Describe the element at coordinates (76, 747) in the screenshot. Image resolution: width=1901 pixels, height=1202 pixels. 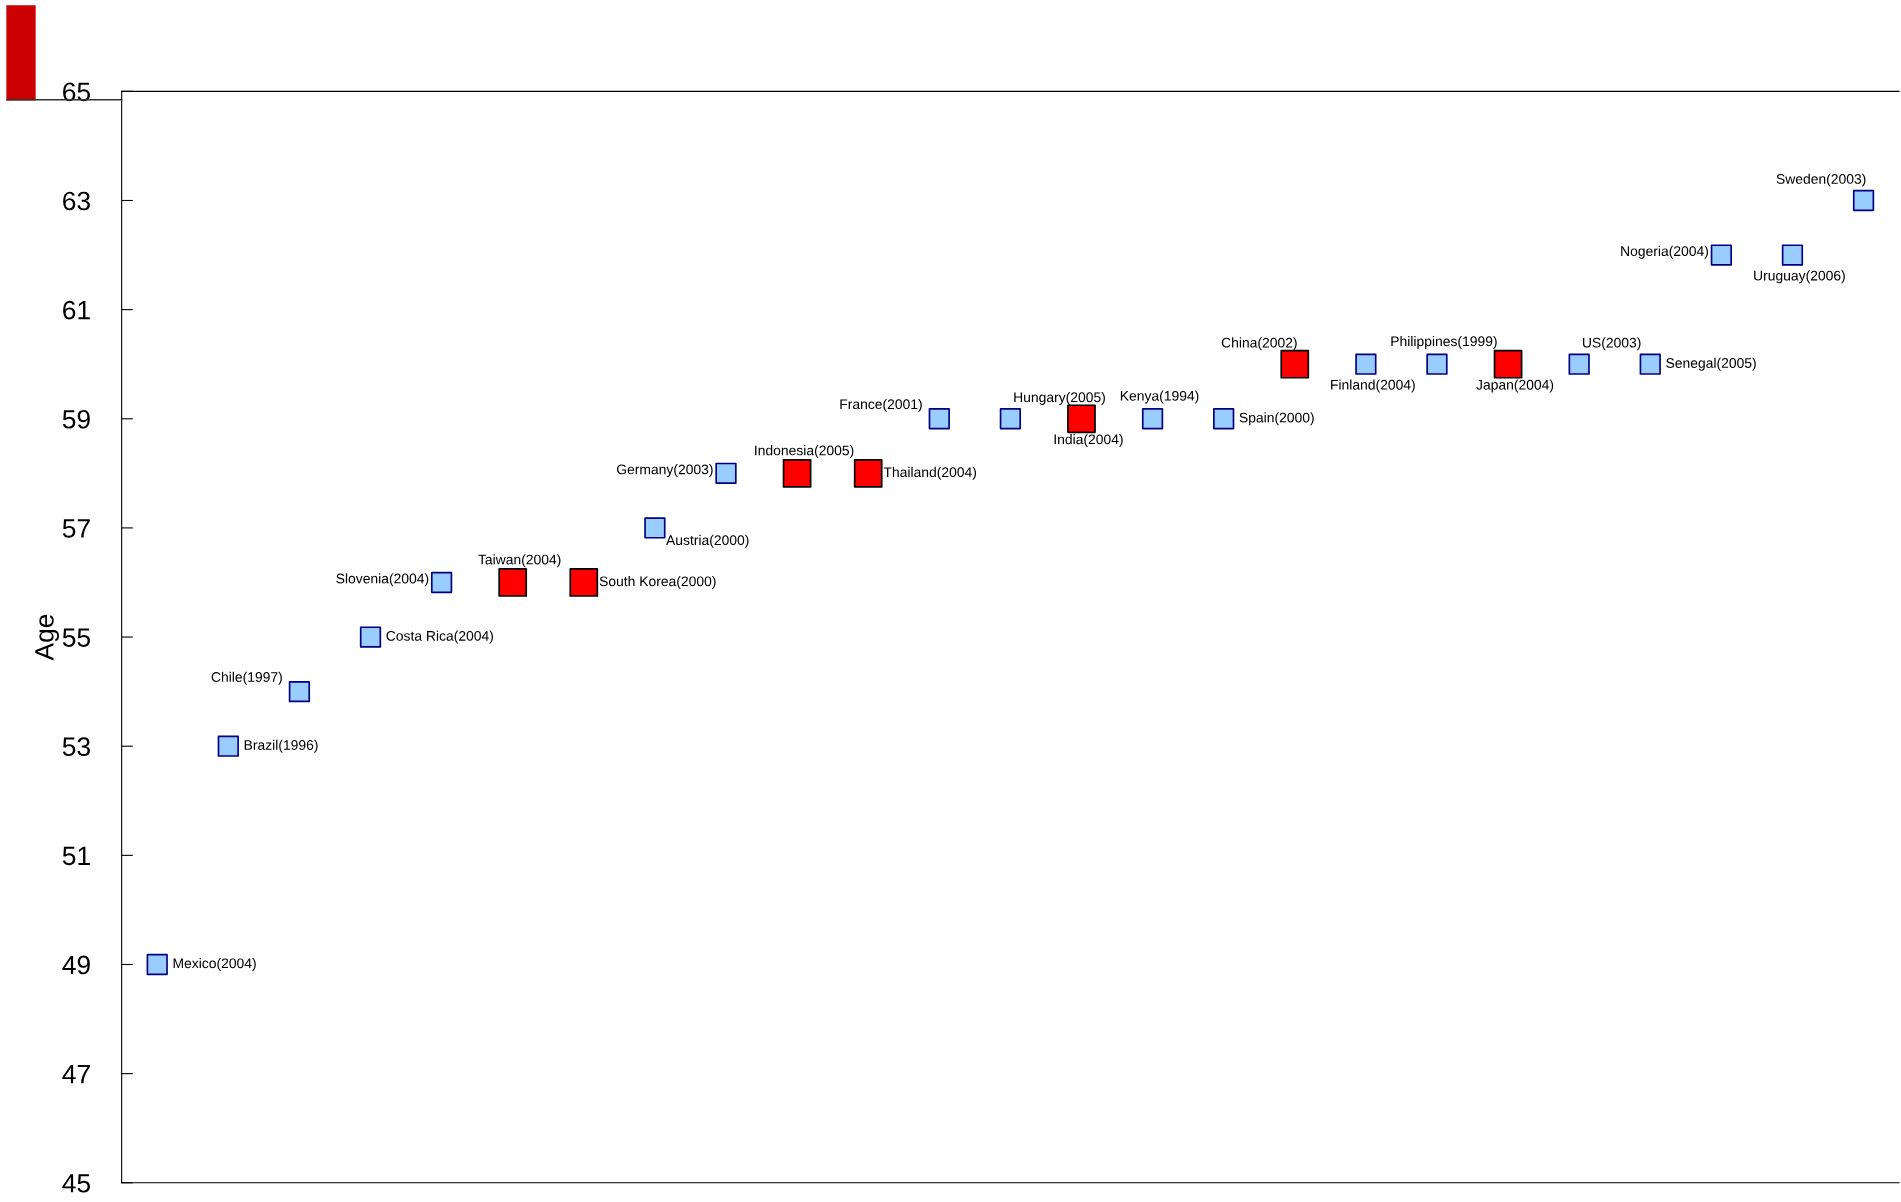
I see `y-tick-label: 53` at that location.